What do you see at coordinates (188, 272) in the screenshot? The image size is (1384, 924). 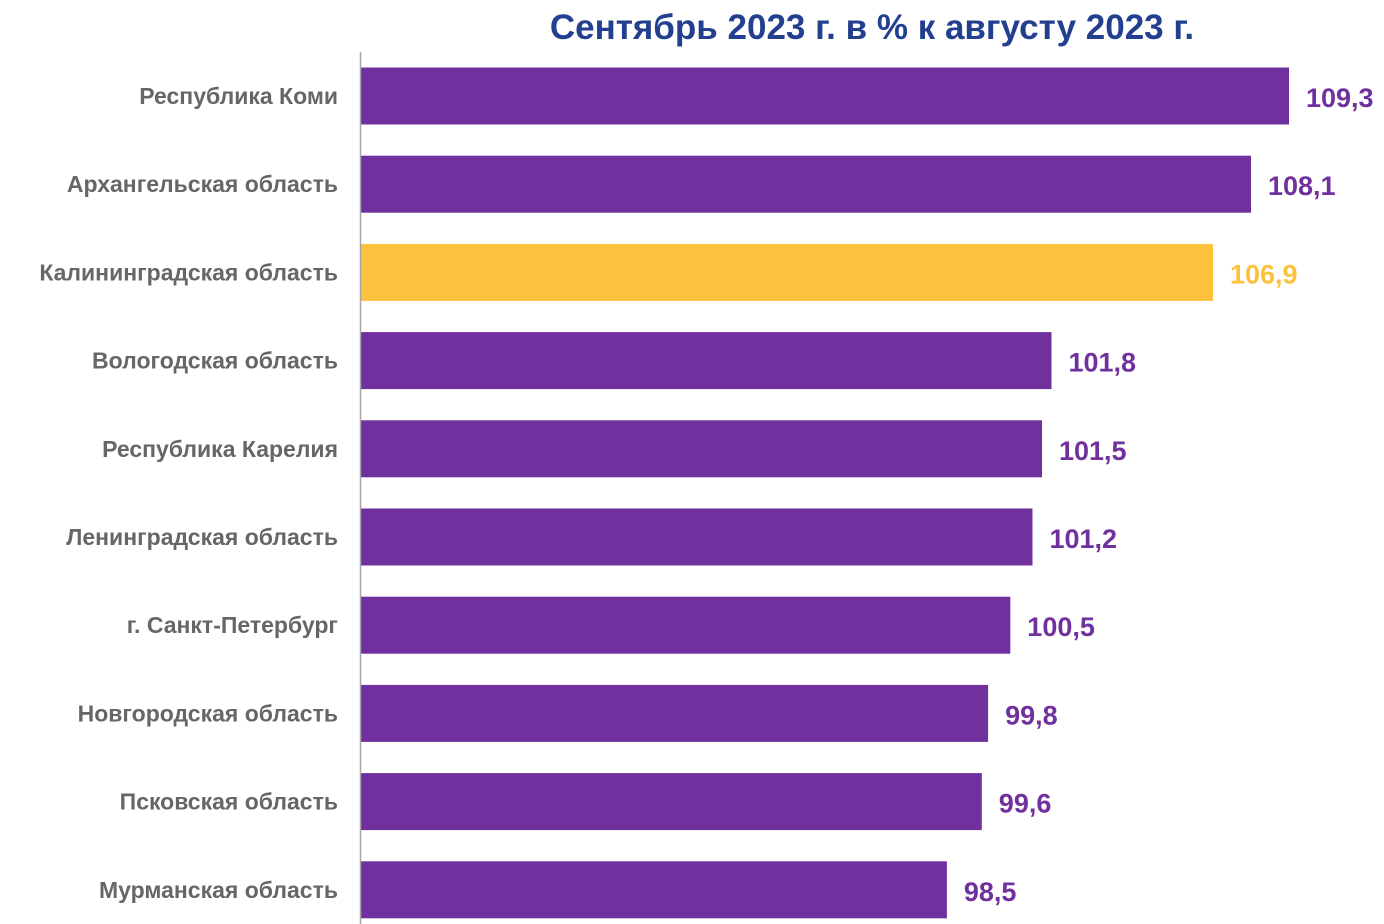 I see `category-label: Калининградская область` at bounding box center [188, 272].